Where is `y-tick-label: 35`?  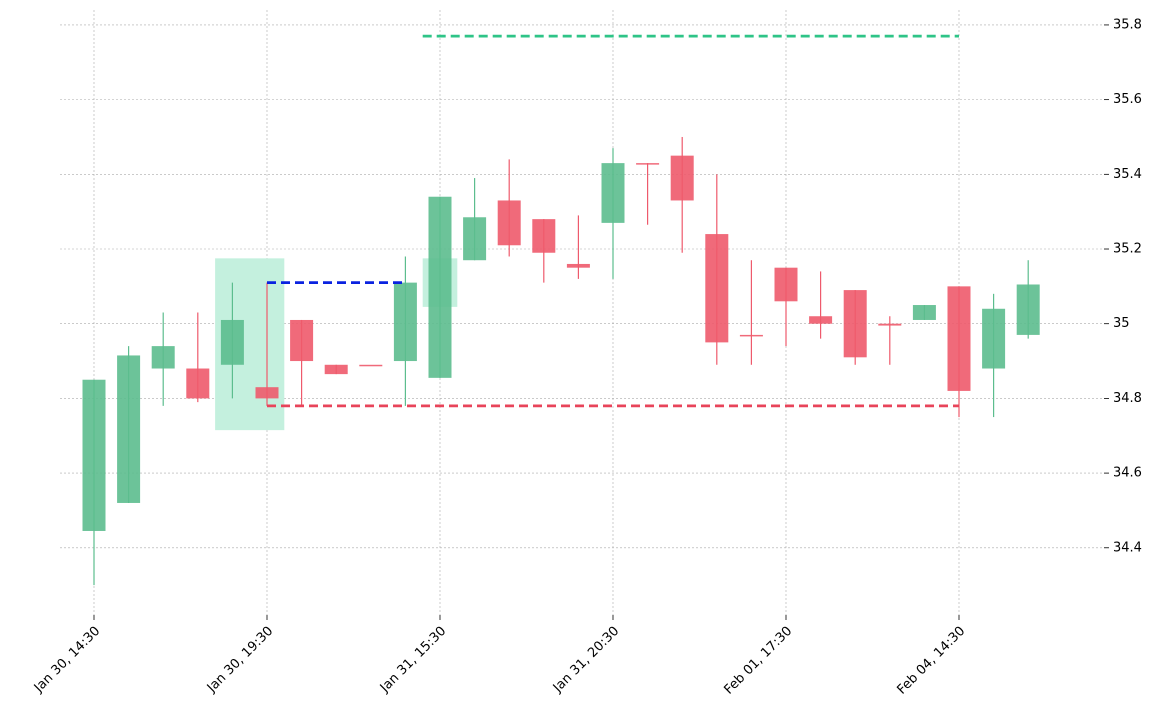 y-tick-label: 35 is located at coordinates (1121, 323).